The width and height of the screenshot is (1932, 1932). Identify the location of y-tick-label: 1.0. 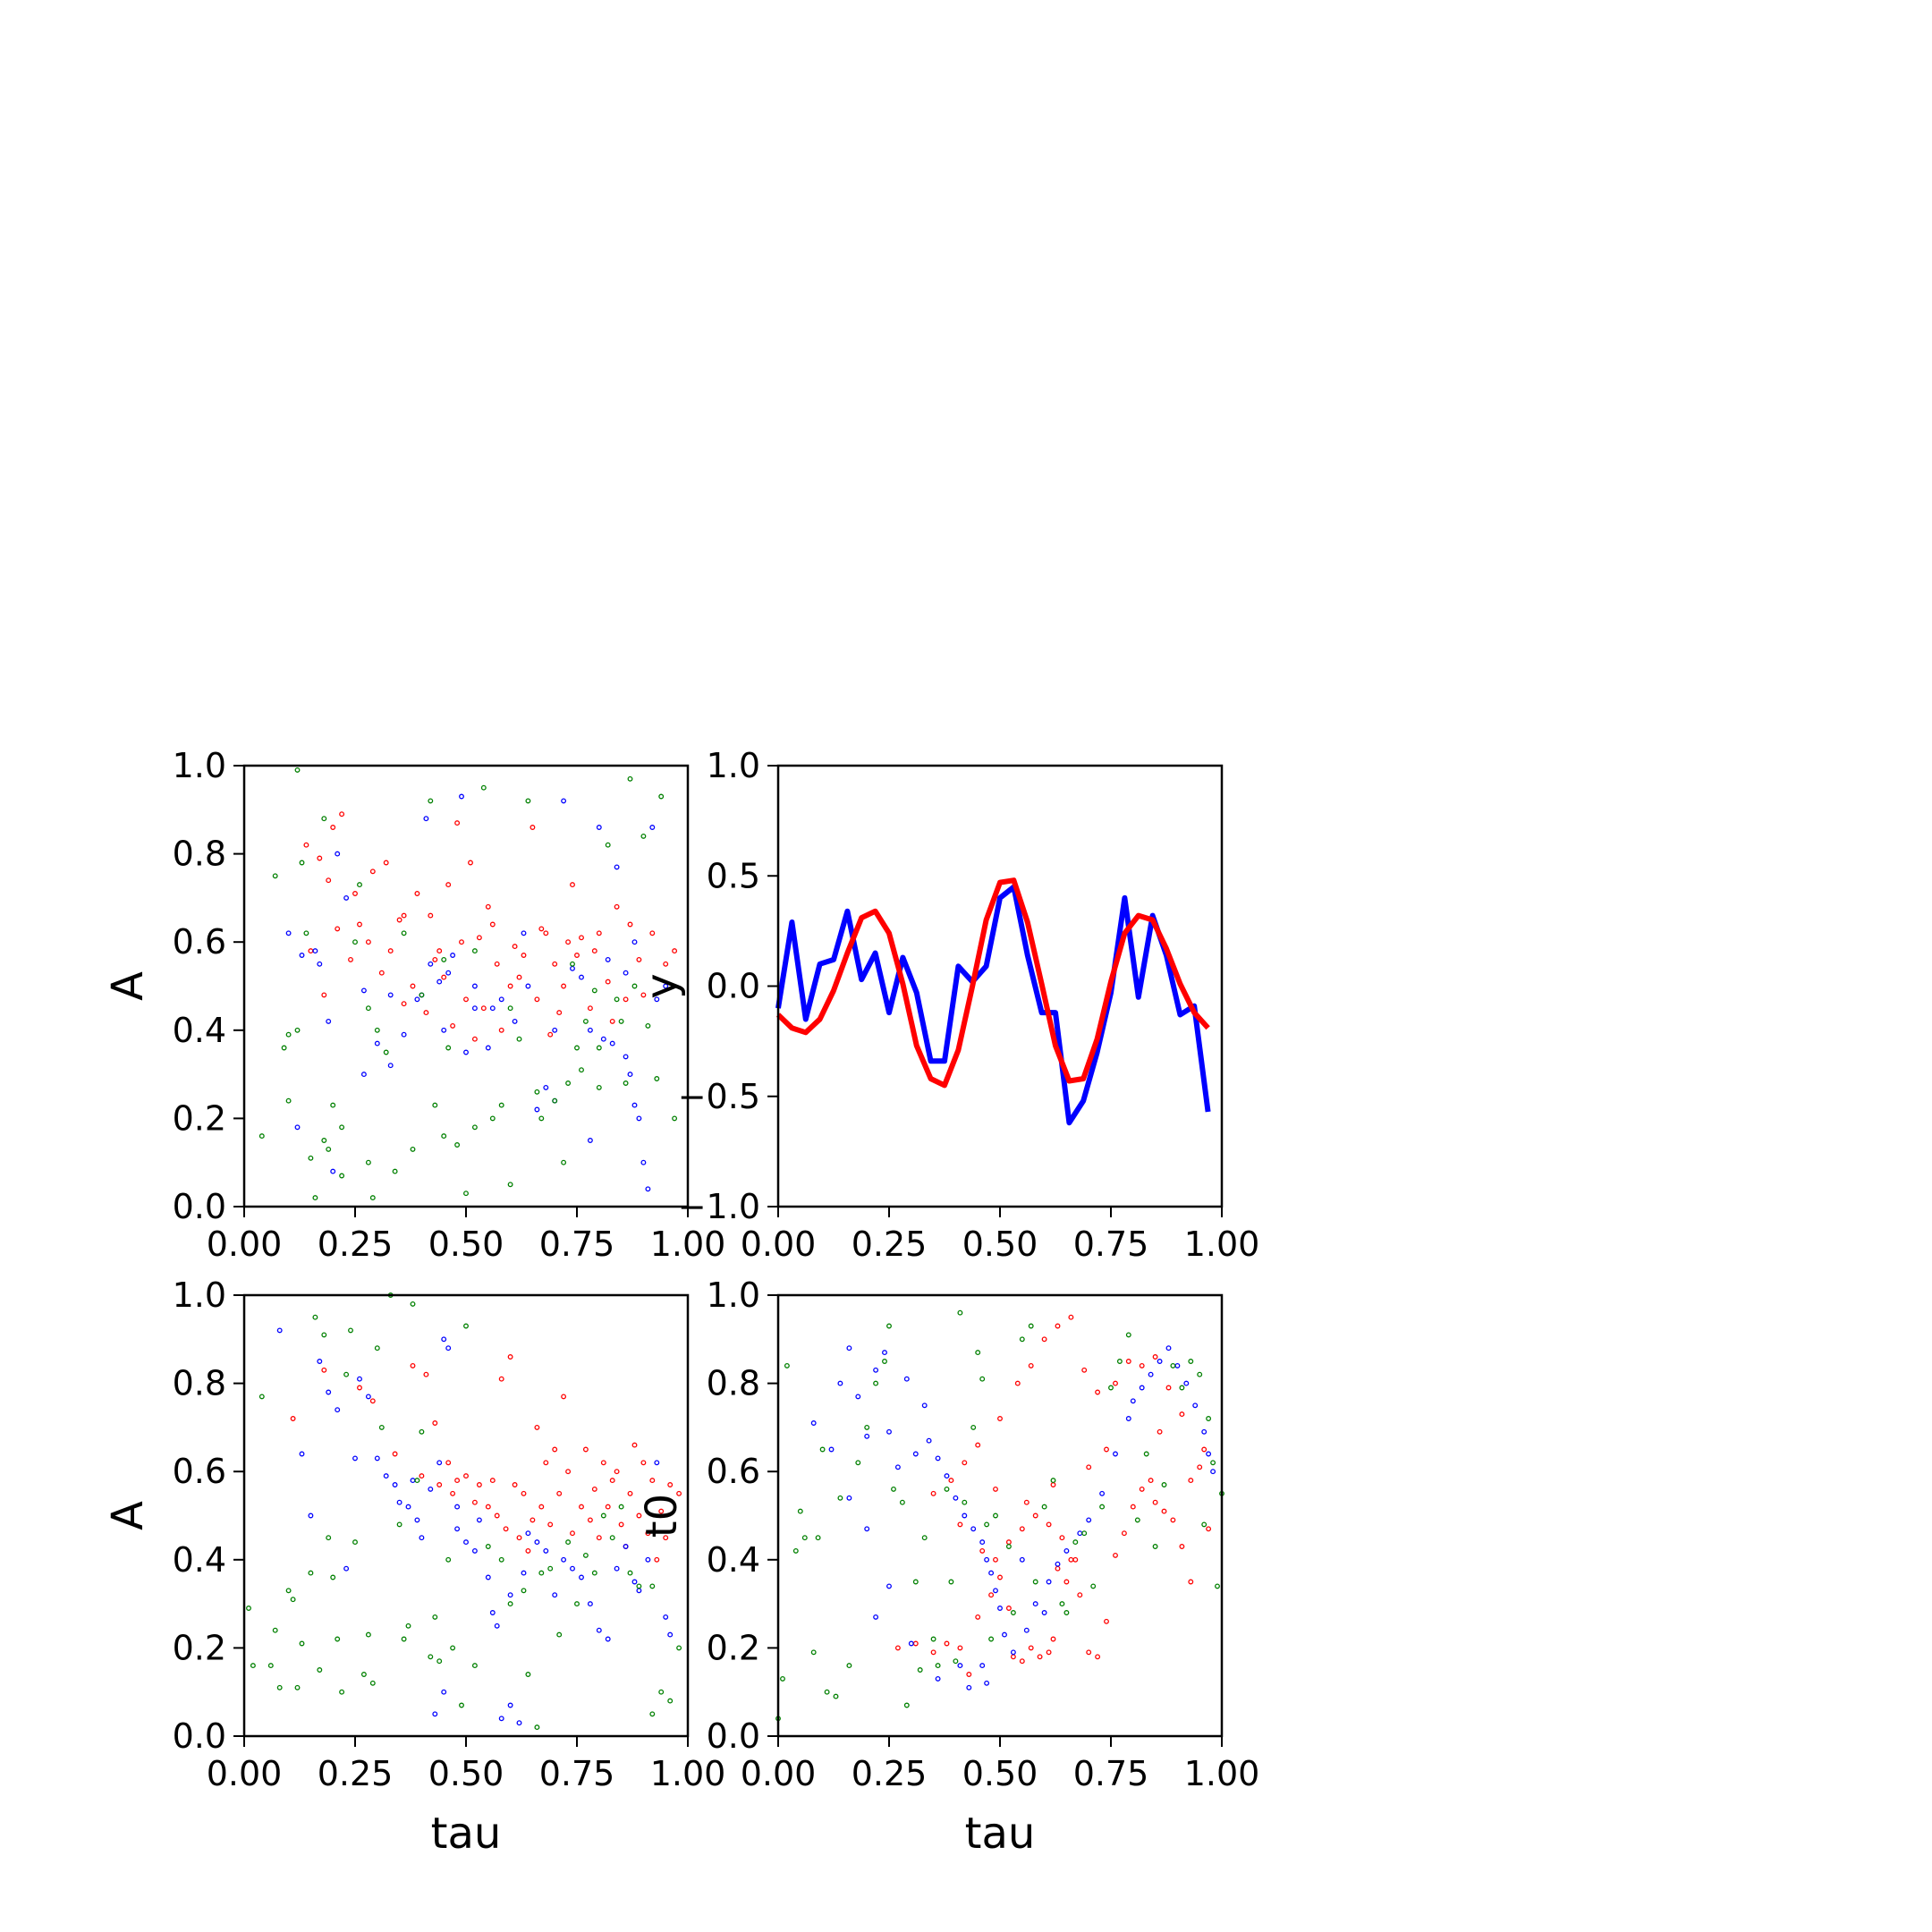
(733, 765).